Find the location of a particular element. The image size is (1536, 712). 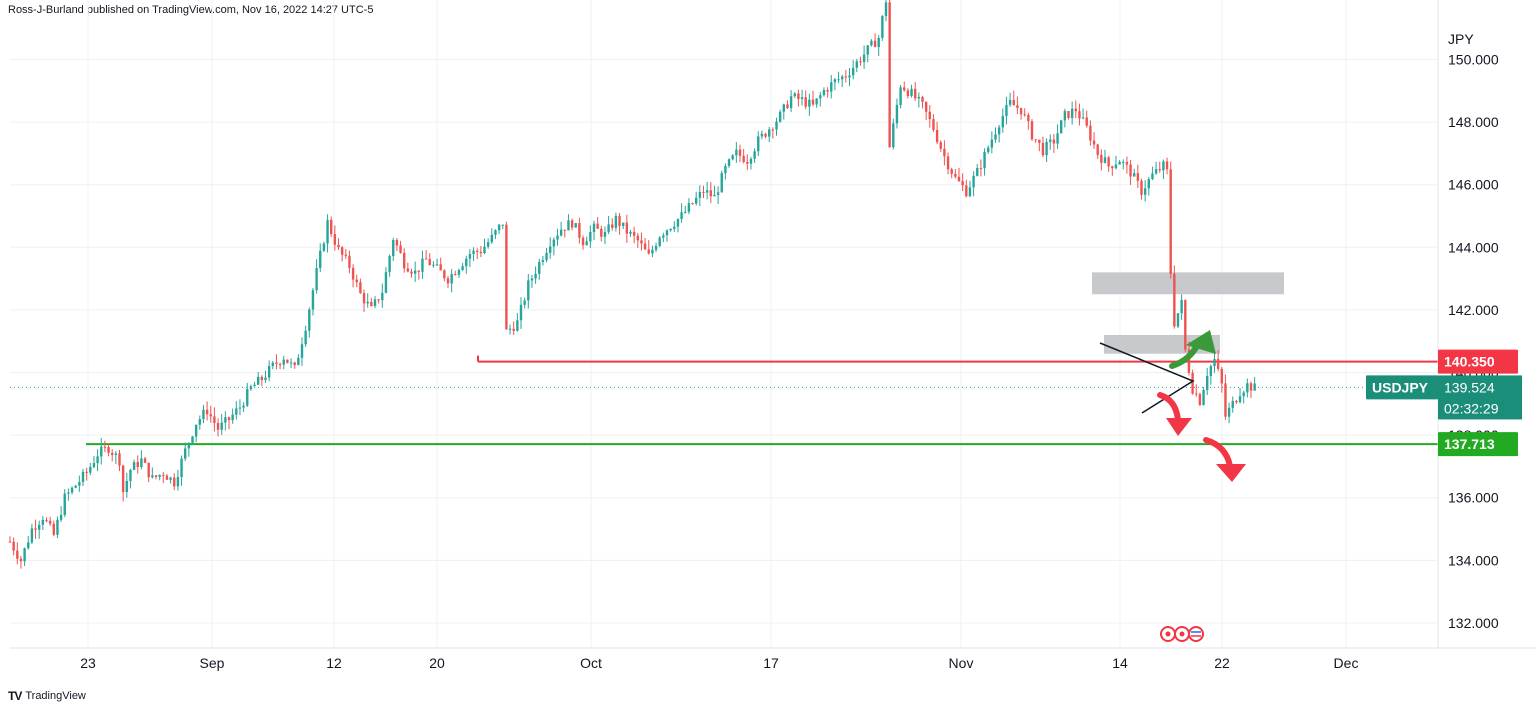

event-icon-dot is located at coordinates (1182, 634).